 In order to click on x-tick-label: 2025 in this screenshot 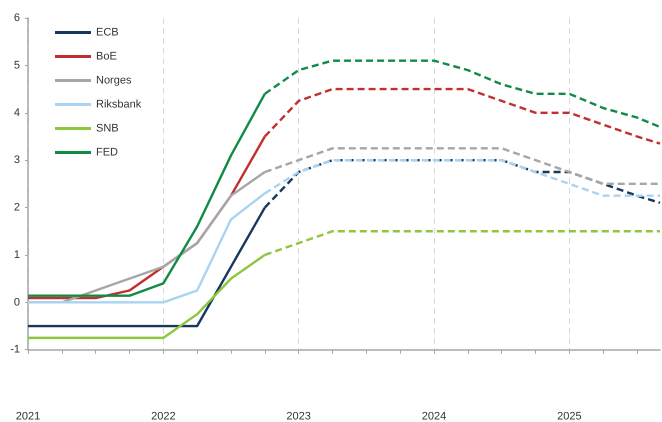, I will do `click(569, 416)`.